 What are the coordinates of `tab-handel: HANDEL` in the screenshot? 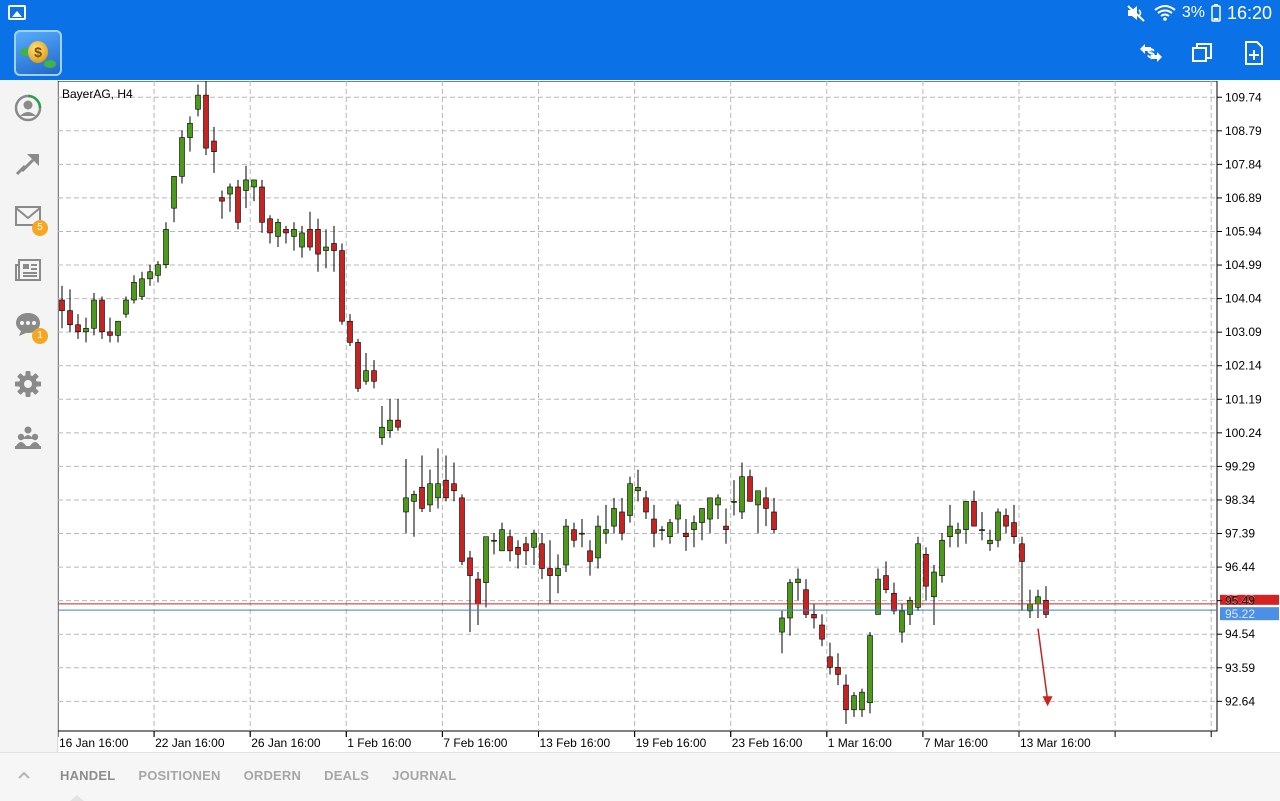 It's located at (88, 775).